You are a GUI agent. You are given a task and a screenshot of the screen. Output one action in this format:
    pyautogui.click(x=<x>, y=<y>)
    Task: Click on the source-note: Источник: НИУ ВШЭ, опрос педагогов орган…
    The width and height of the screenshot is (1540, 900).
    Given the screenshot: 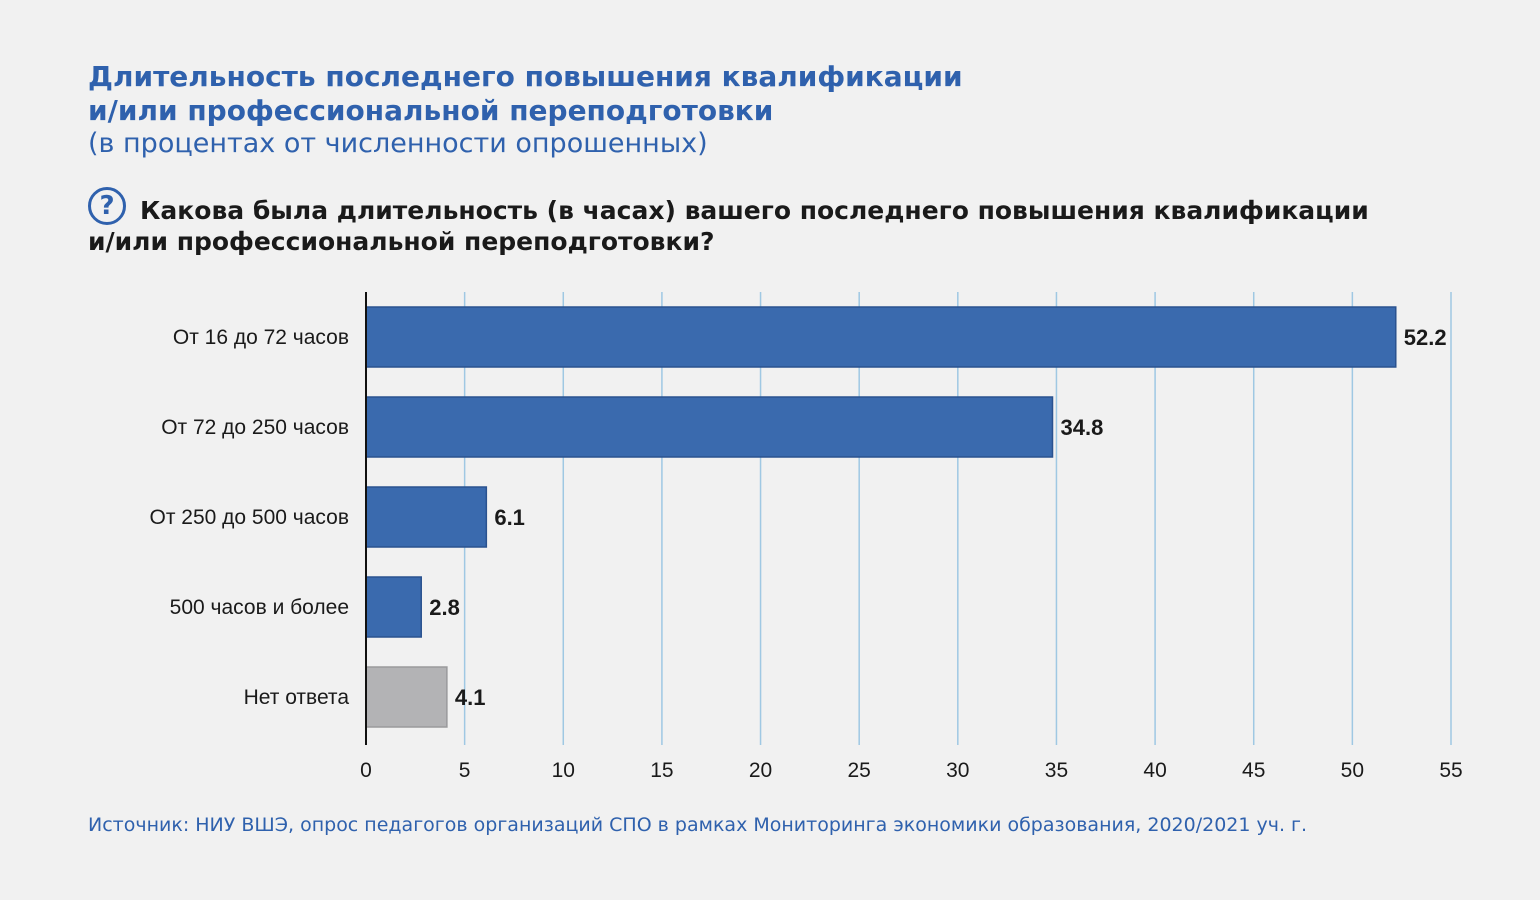 What is the action you would take?
    pyautogui.click(x=698, y=825)
    